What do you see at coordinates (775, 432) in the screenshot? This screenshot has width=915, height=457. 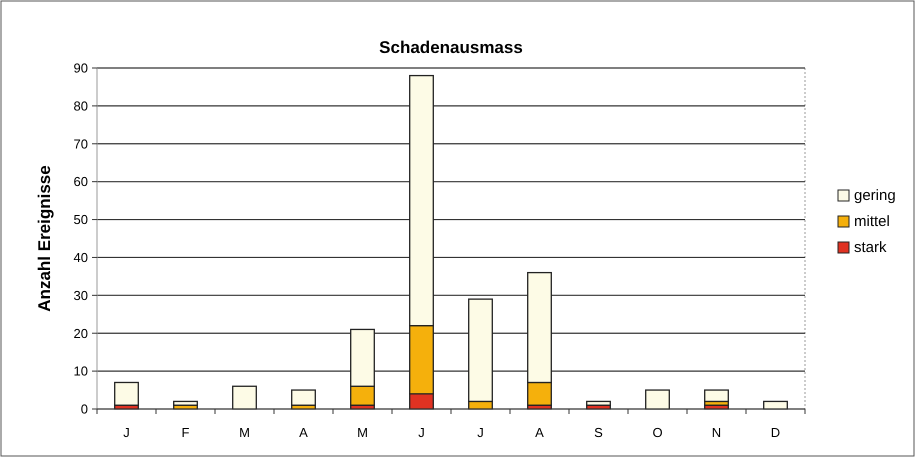 I see `x-tick-label: D` at bounding box center [775, 432].